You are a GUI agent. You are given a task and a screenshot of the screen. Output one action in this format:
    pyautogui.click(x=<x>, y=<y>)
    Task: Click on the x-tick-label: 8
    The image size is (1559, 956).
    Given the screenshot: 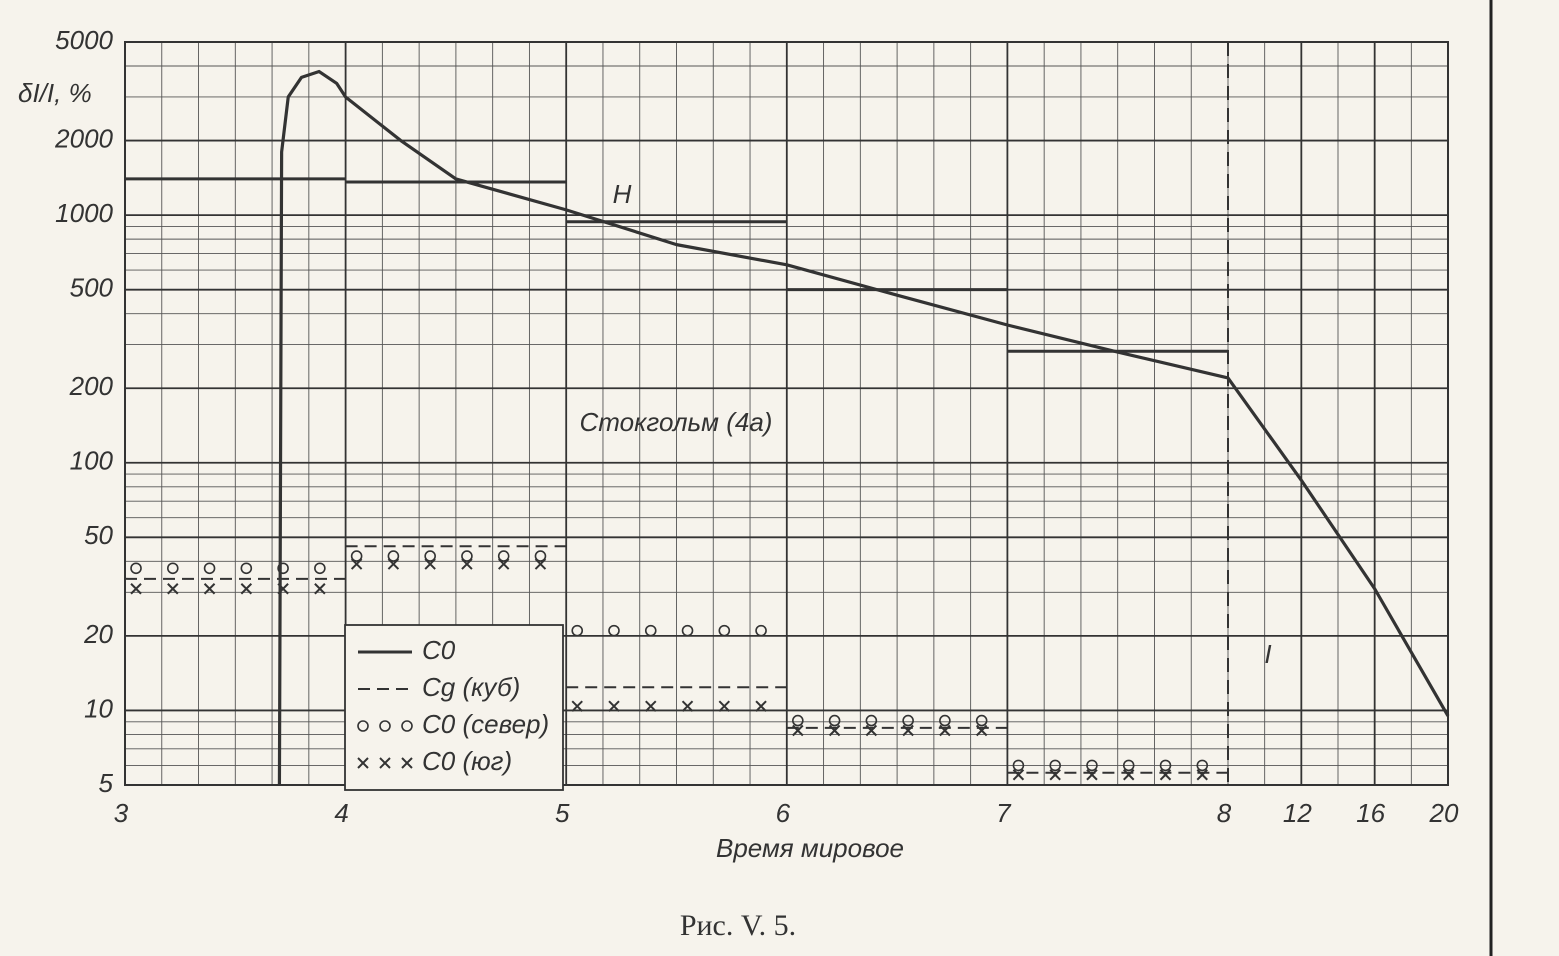 What is the action you would take?
    pyautogui.click(x=1224, y=813)
    